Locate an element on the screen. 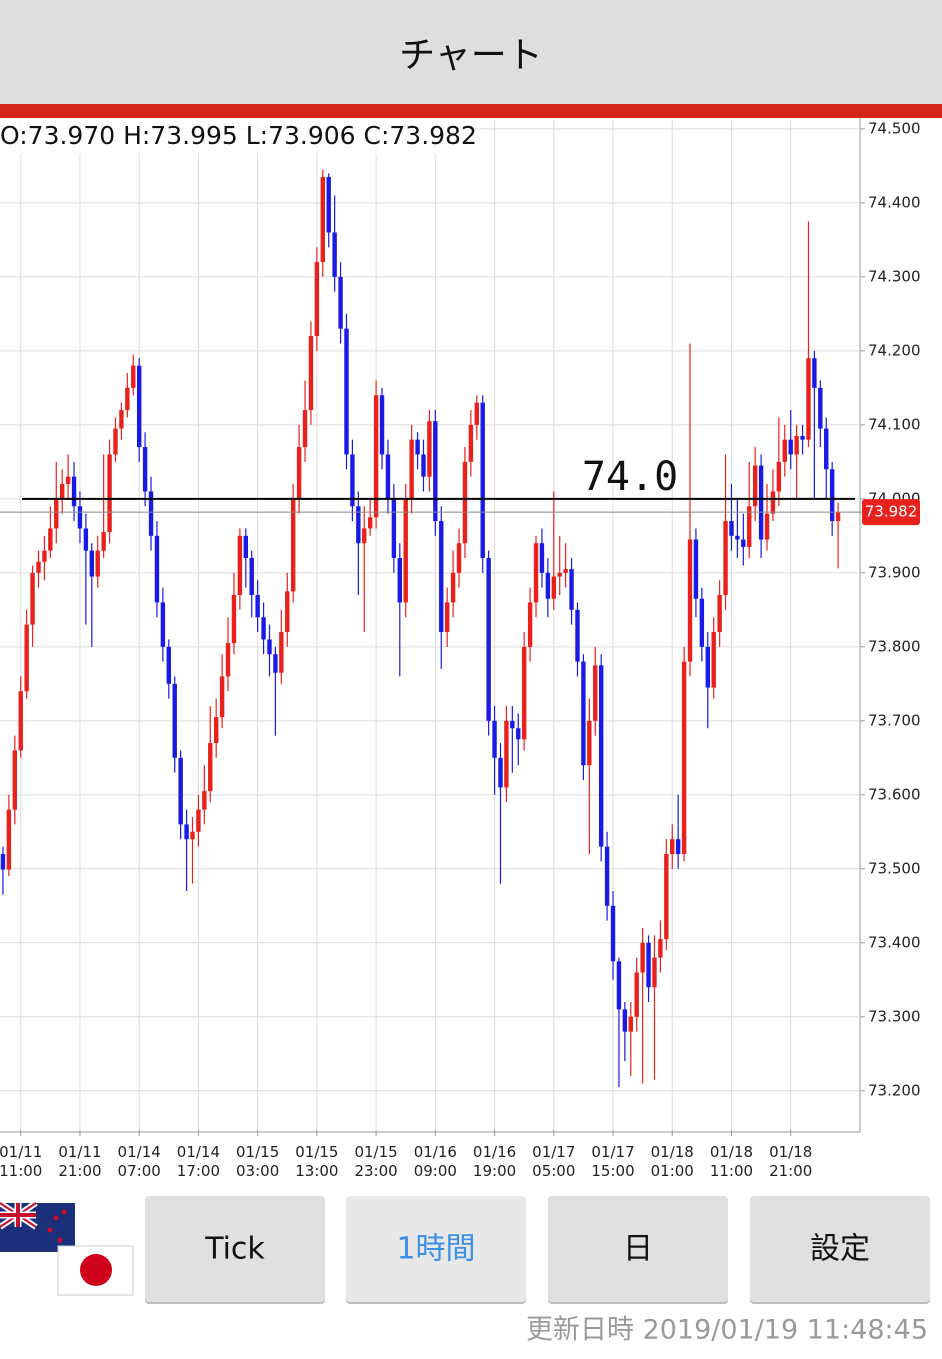  x-tick-label: 01/15 03:00 is located at coordinates (258, 1161).